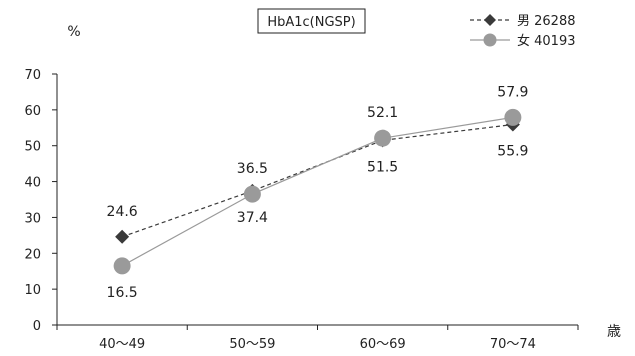 This screenshot has height=356, width=635. I want to click on data-label: 36.5, so click(252, 169).